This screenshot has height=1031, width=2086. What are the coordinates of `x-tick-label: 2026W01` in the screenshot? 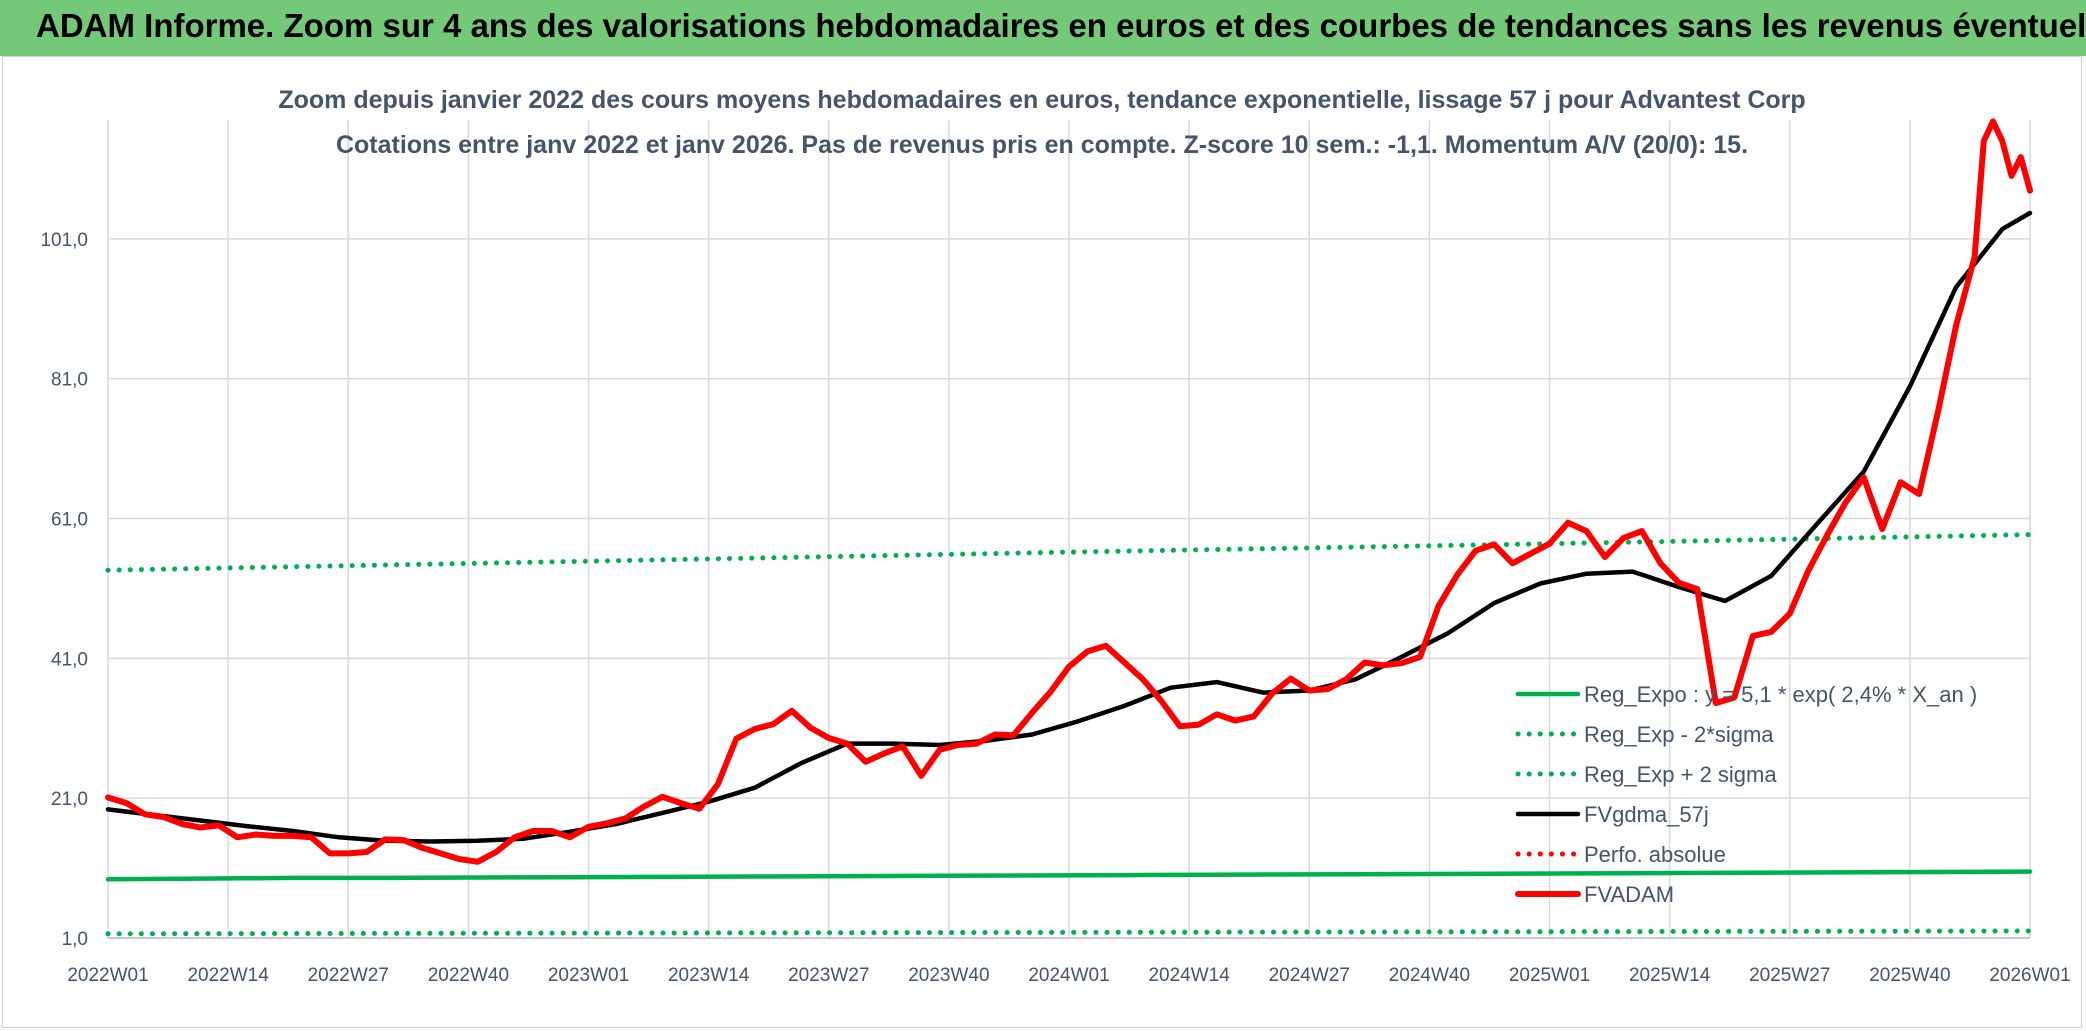 It's located at (2029, 975).